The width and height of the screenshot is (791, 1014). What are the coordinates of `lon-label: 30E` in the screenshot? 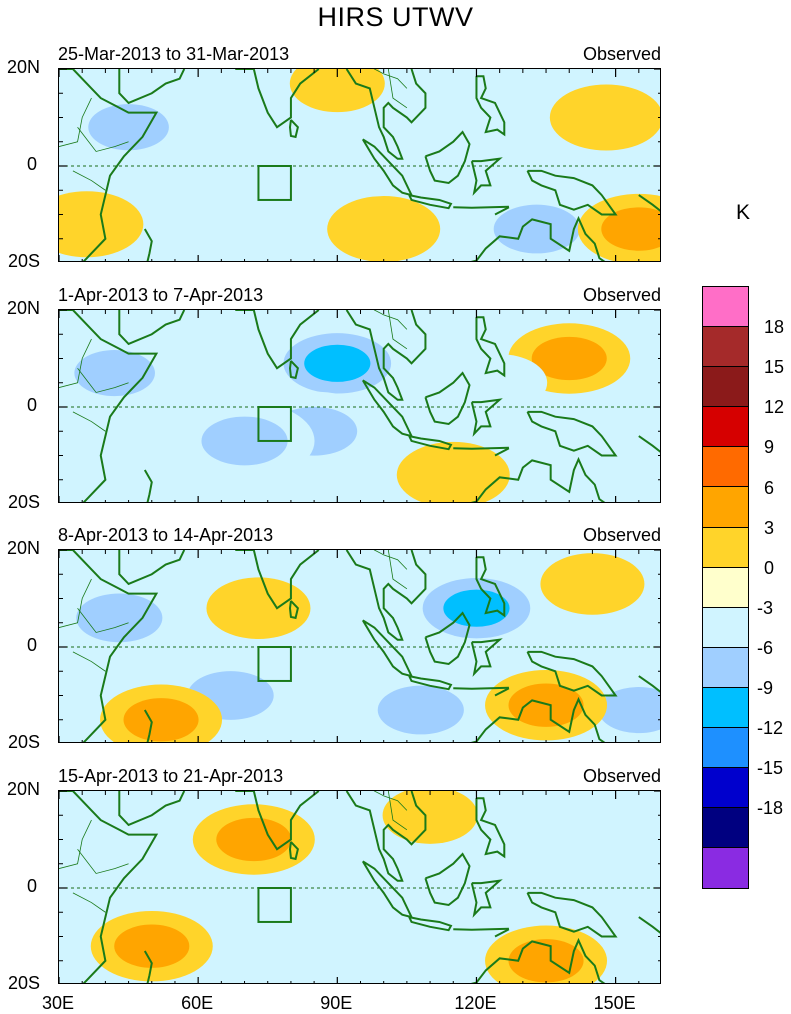 It's located at (58, 1003).